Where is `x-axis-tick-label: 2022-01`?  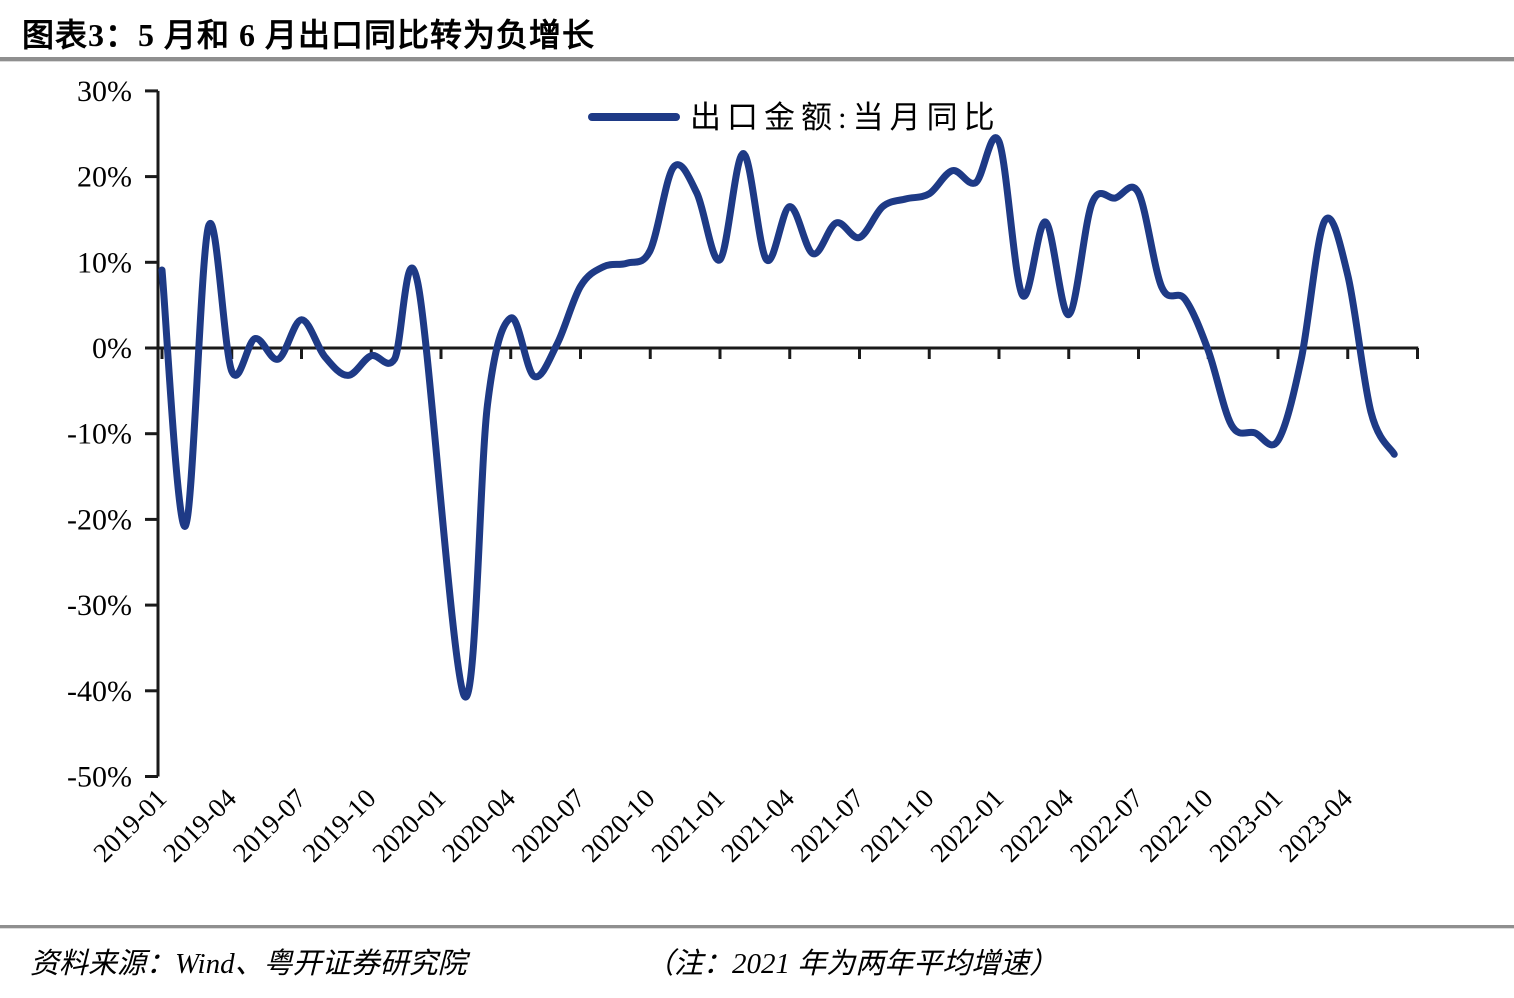 x-axis-tick-label: 2022-01 is located at coordinates (966, 825).